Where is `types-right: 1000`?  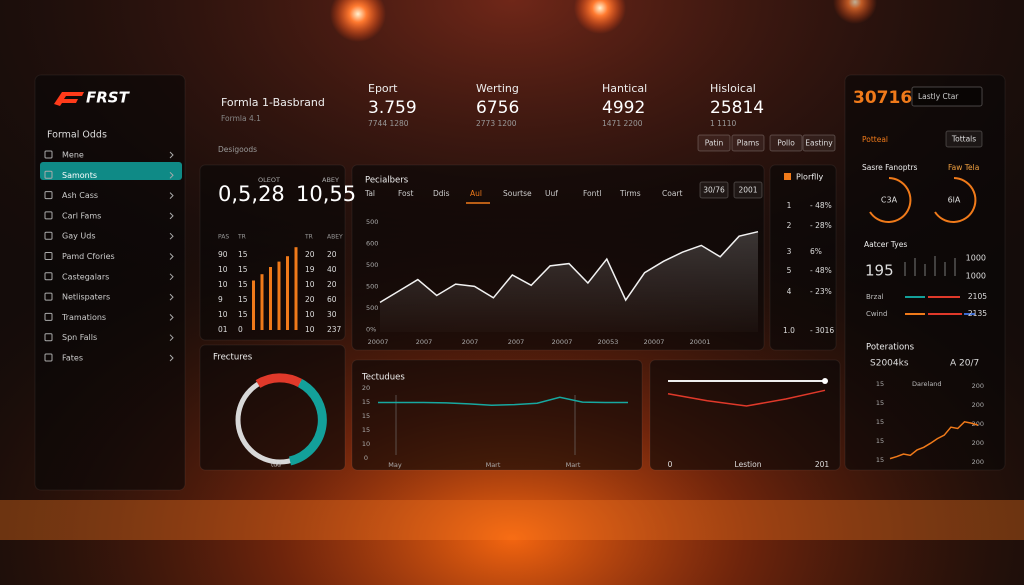 types-right: 1000 is located at coordinates (976, 276).